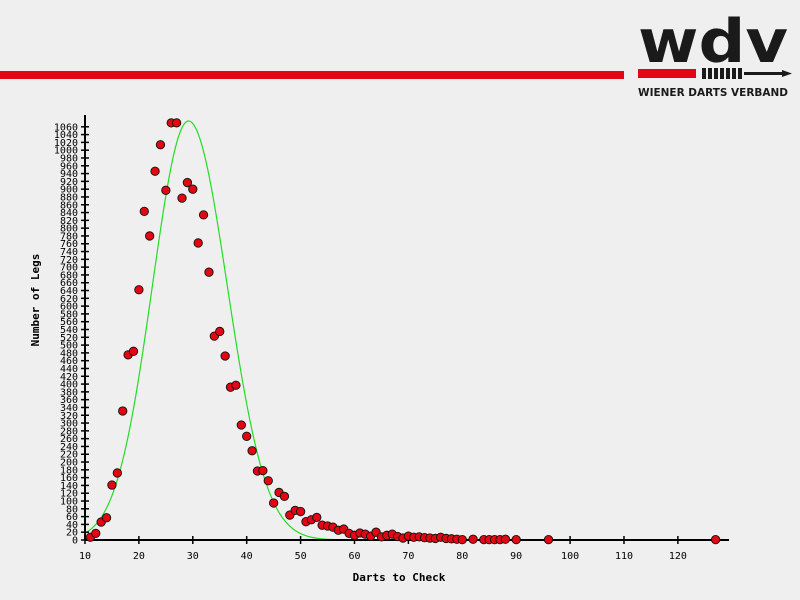  I want to click on y-tick-label: 40, so click(72, 525).